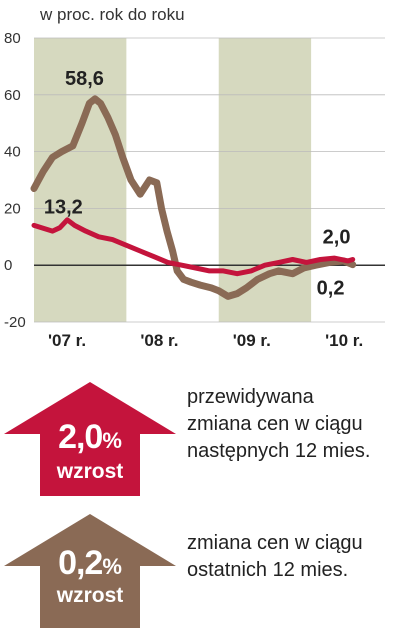 Image resolution: width=403 pixels, height=640 pixels. Describe the element at coordinates (12, 95) in the screenshot. I see `y-tick-label: 60` at that location.